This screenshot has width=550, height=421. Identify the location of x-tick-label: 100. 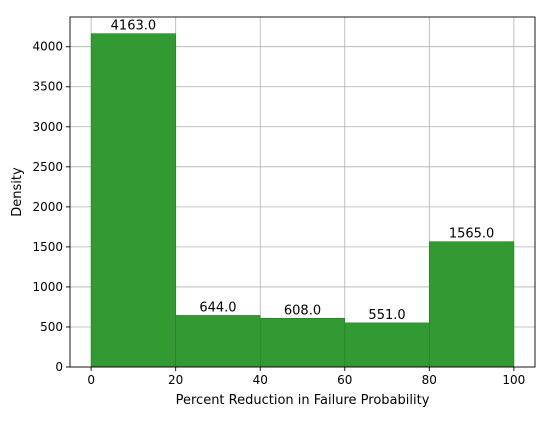
(513, 380).